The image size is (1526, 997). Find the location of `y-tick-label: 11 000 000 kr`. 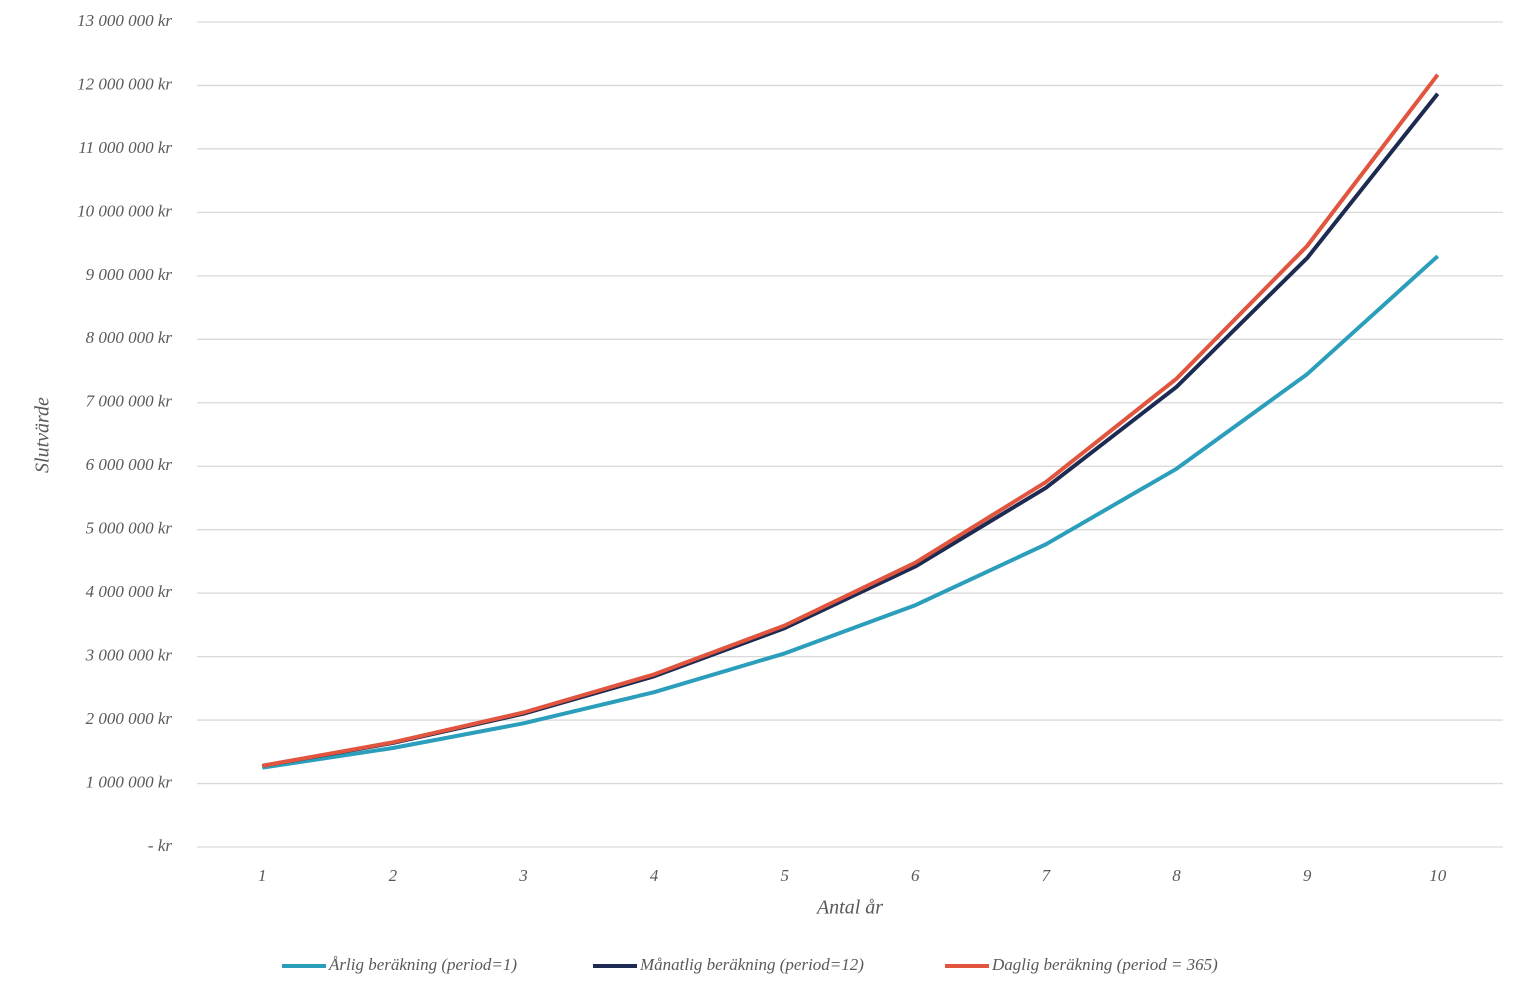

y-tick-label: 11 000 000 kr is located at coordinates (125, 147).